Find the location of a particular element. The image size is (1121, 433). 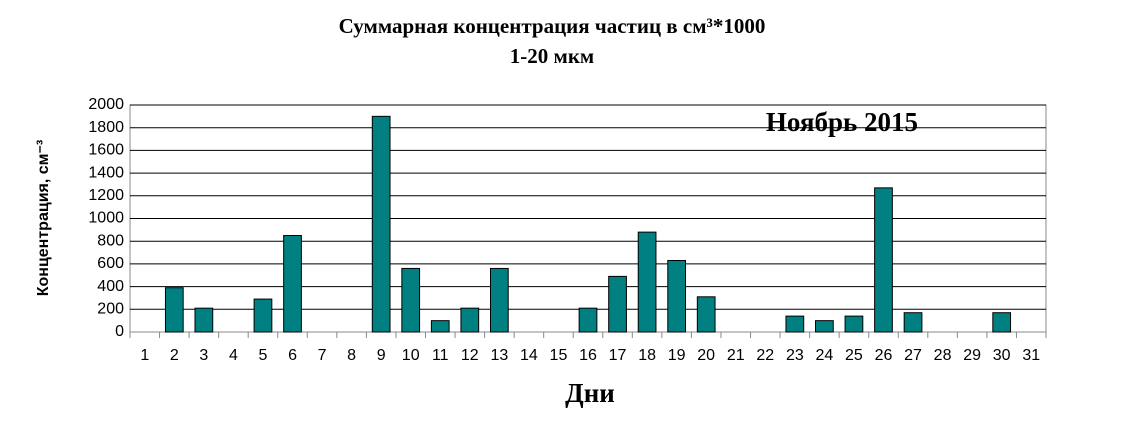

x-tick-label: 9 is located at coordinates (381, 355).